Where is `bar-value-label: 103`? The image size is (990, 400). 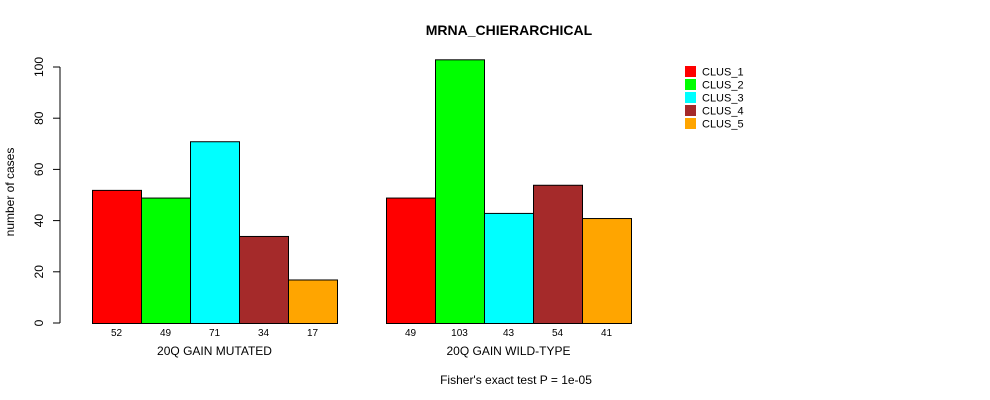
bar-value-label: 103 is located at coordinates (459, 333).